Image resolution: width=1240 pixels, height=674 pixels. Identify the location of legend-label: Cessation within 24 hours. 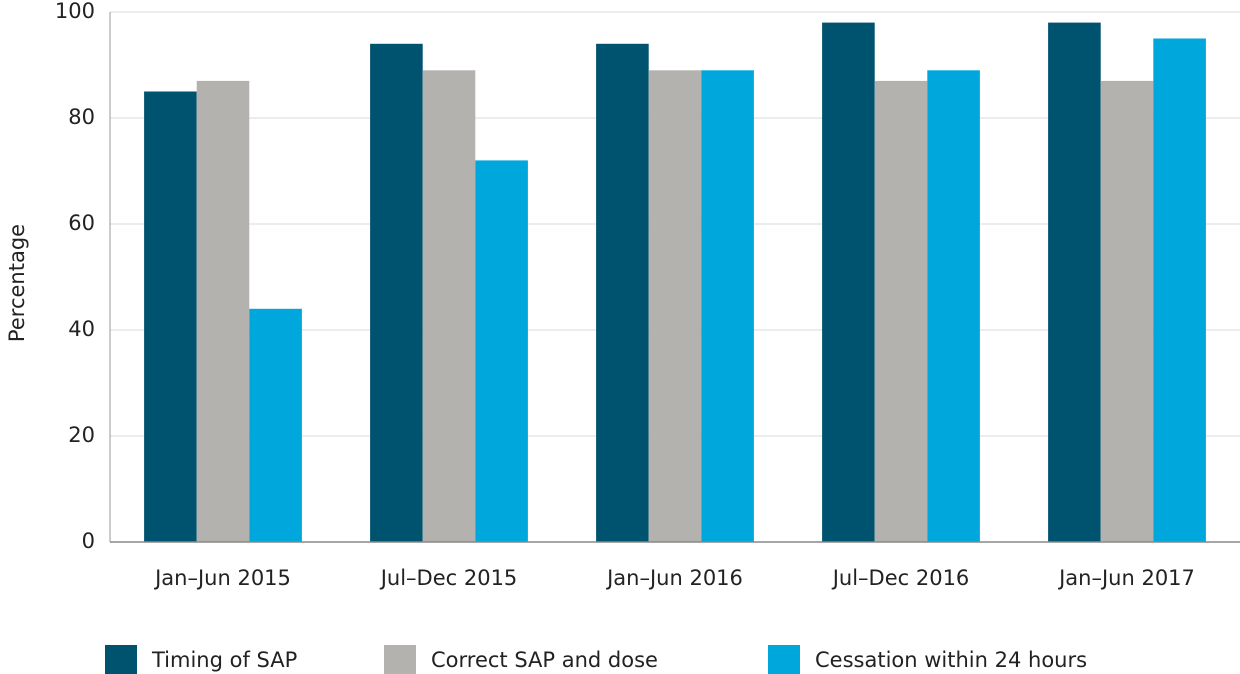
(951, 660).